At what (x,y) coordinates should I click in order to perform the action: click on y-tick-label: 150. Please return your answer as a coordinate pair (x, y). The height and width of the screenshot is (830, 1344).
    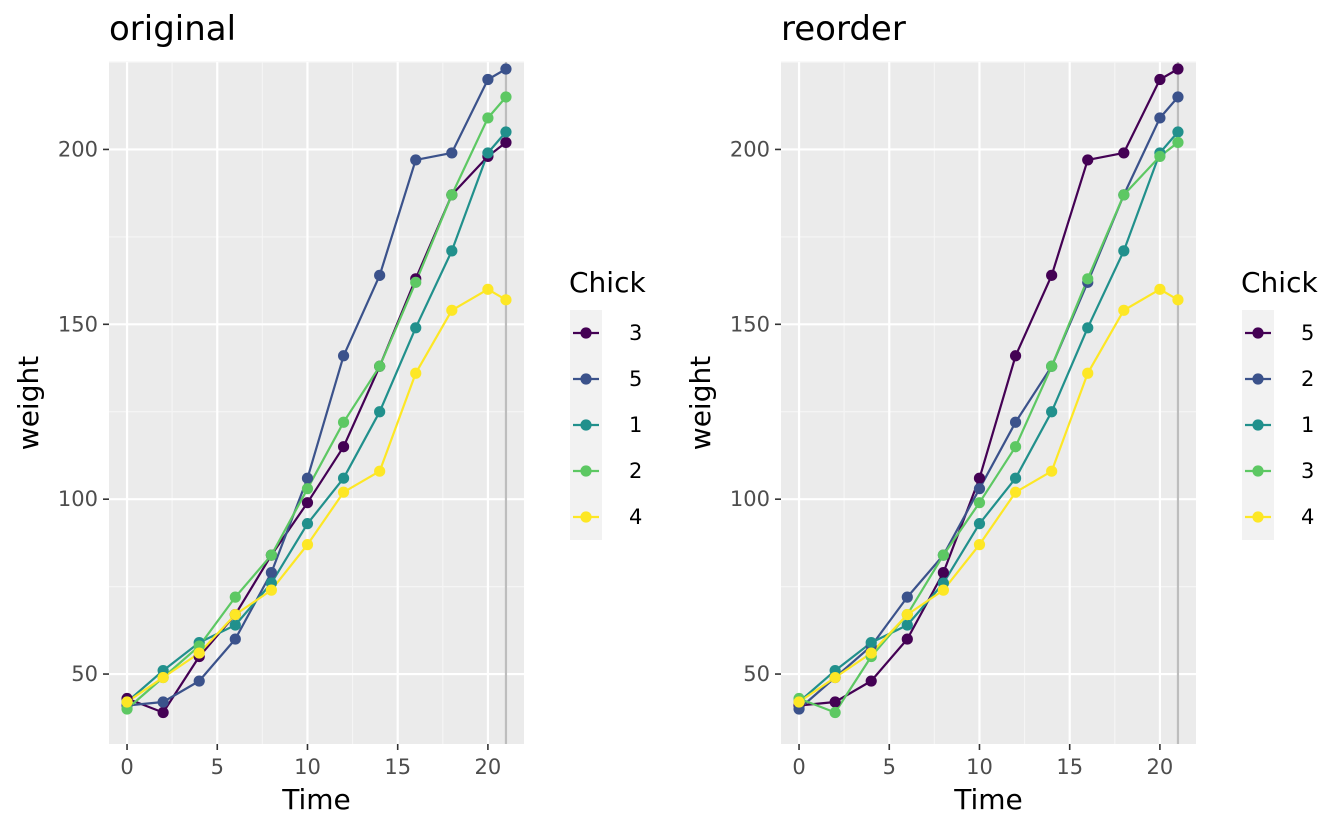
    Looking at the image, I should click on (750, 324).